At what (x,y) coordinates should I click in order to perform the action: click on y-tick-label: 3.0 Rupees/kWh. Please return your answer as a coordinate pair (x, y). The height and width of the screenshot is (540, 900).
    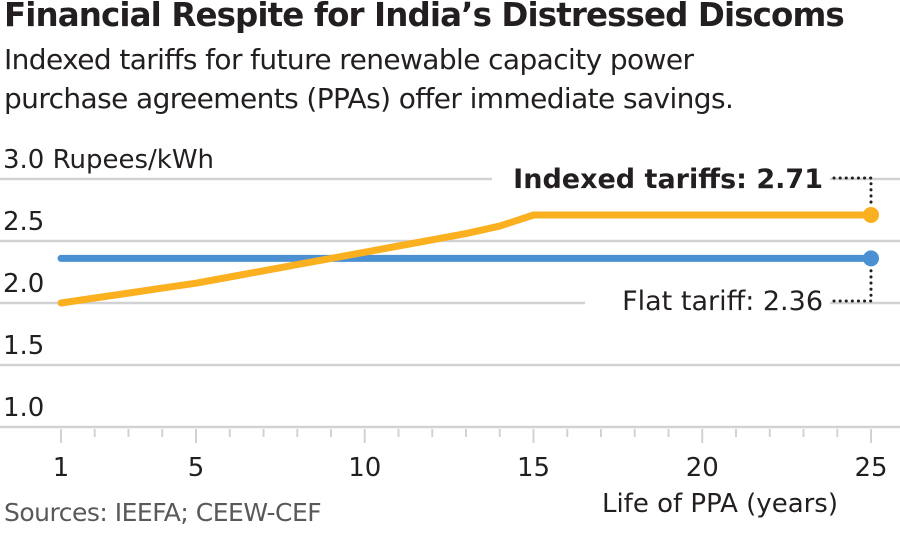
    Looking at the image, I should click on (108, 160).